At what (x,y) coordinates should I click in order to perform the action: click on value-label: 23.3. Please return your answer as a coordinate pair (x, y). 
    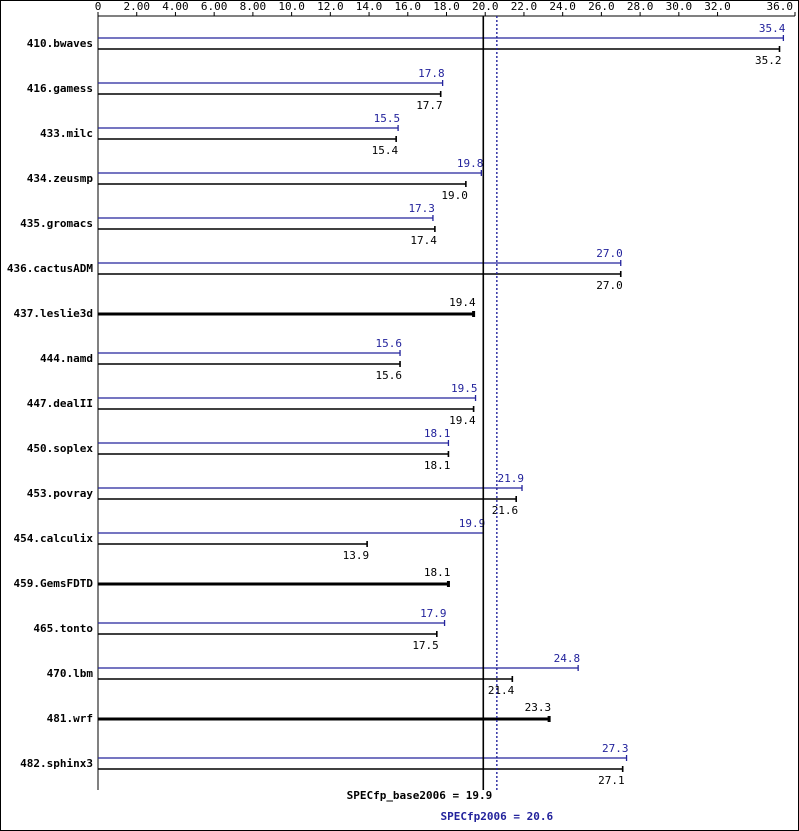
    Looking at the image, I should click on (538, 707).